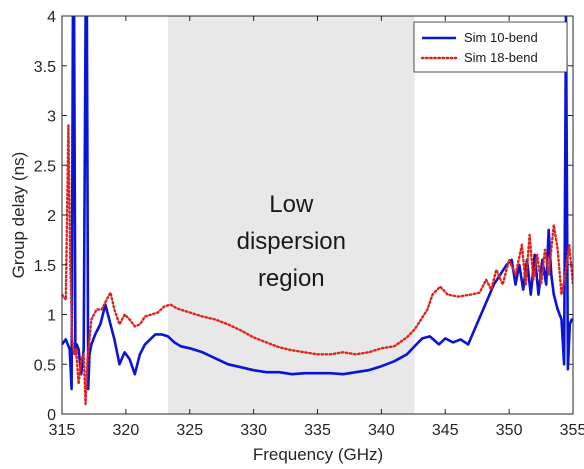 The width and height of the screenshot is (584, 469). I want to click on x-tick-label: 345, so click(445, 430).